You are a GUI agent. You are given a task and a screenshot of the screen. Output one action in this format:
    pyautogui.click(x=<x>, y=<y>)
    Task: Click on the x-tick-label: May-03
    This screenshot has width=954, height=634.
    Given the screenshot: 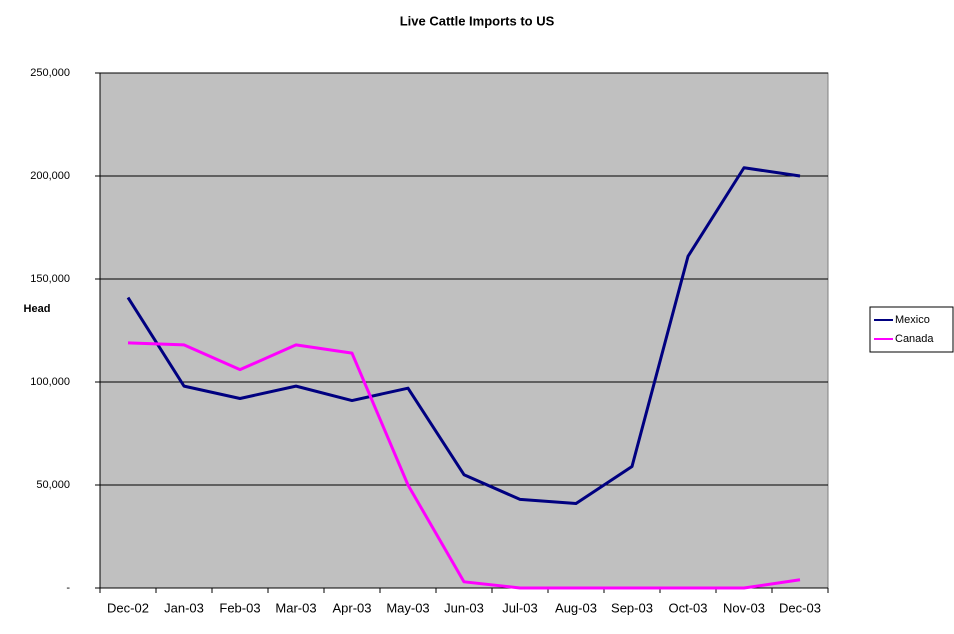 What is the action you would take?
    pyautogui.click(x=407, y=607)
    